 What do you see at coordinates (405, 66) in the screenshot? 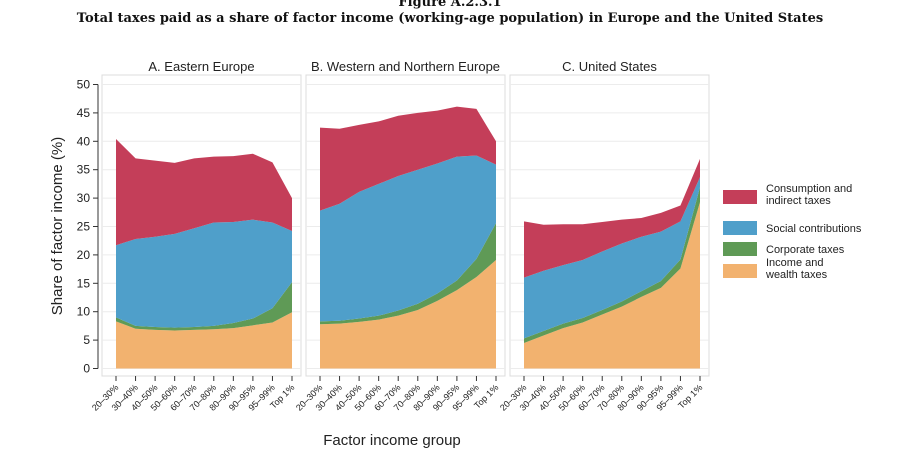
I see `panel-title: B. Western and Northern Europe` at bounding box center [405, 66].